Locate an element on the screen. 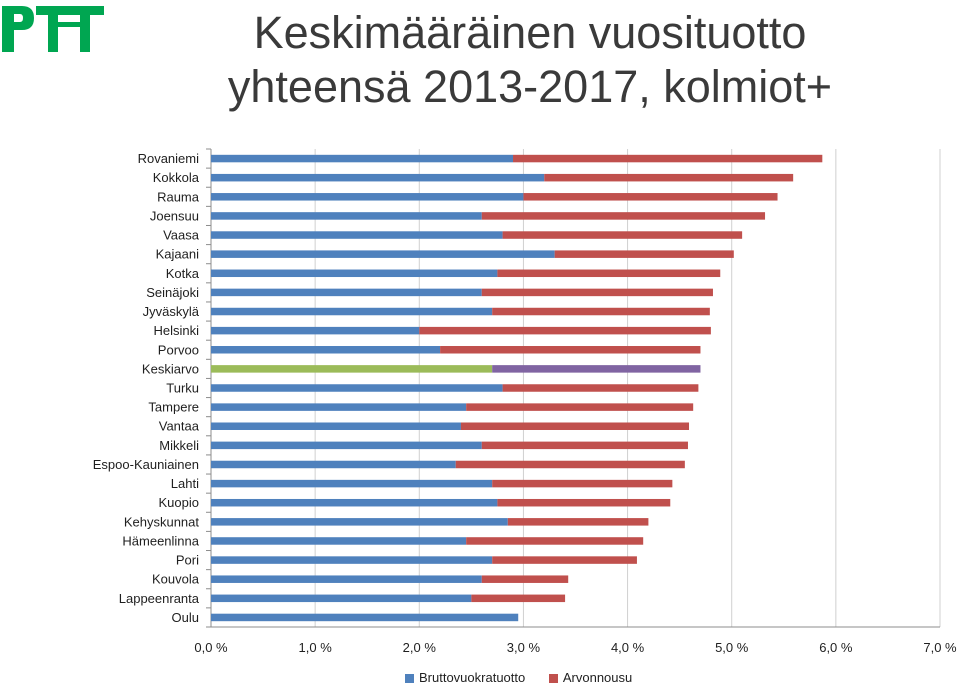 The height and width of the screenshot is (688, 959). bar-bruttovuokratuotto-espoo-kauniainen is located at coordinates (333, 464).